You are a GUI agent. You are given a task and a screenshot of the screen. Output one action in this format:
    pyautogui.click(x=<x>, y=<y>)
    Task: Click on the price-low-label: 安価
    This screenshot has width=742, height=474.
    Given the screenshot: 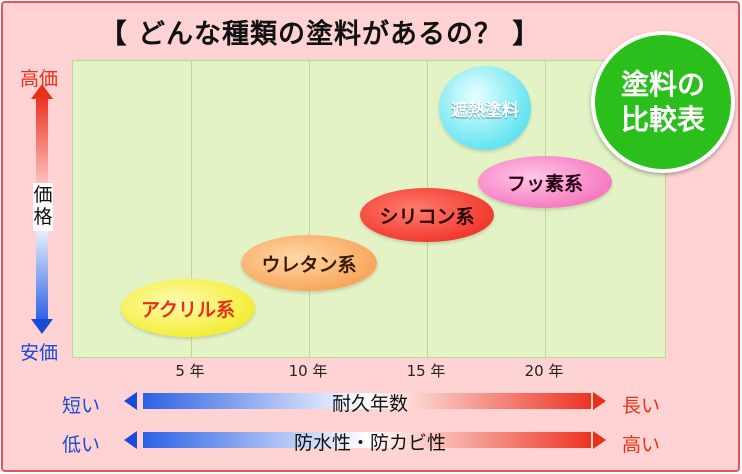 What is the action you would take?
    pyautogui.click(x=39, y=353)
    